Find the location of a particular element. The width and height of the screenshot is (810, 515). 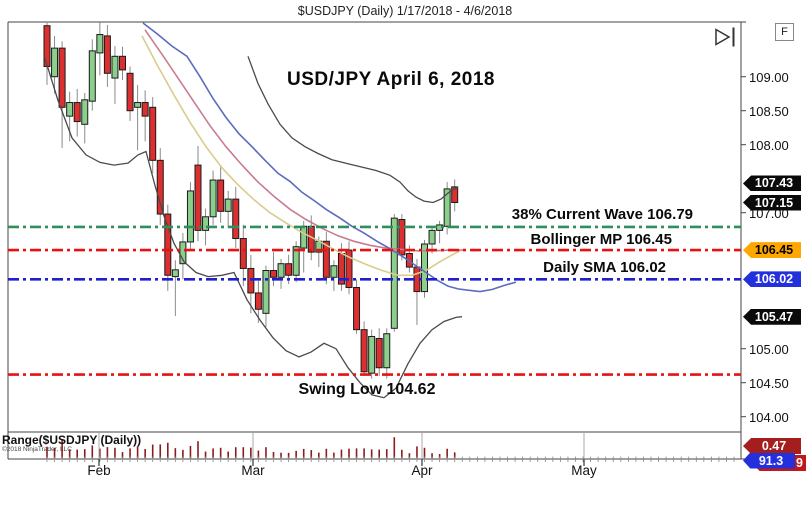

price-tag: 106.02 is located at coordinates (772, 279).